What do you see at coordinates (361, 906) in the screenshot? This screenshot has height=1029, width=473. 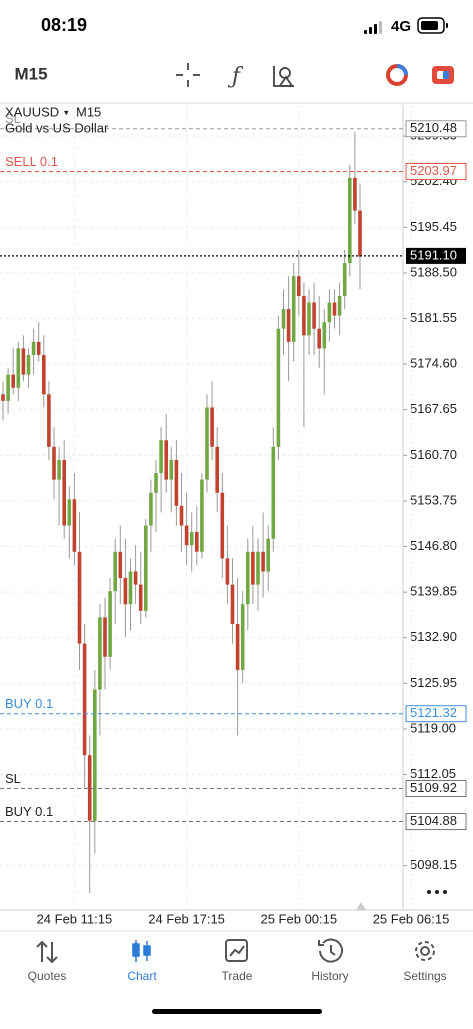 I see `scroll-marker` at bounding box center [361, 906].